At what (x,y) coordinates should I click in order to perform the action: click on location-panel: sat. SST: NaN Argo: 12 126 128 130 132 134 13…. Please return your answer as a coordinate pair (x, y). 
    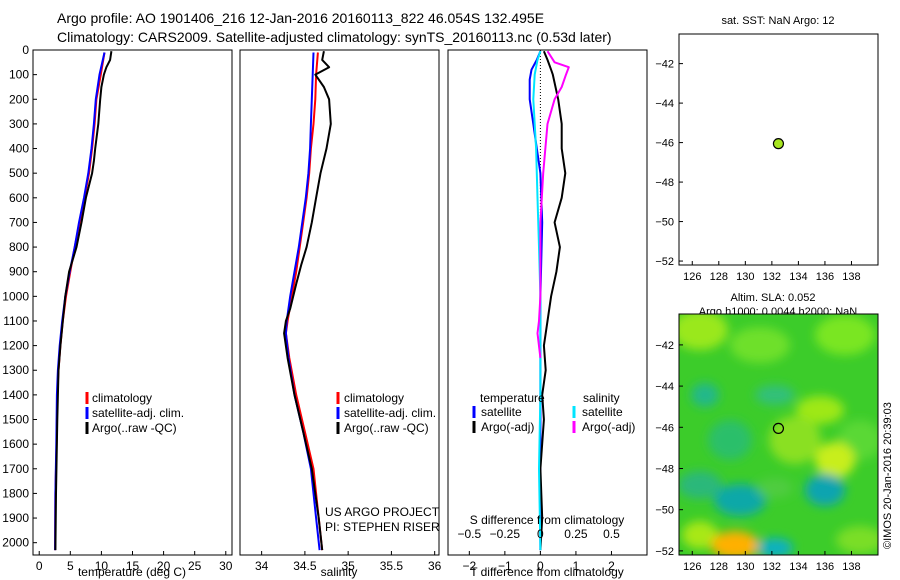
    Looking at the image, I should click on (767, 149).